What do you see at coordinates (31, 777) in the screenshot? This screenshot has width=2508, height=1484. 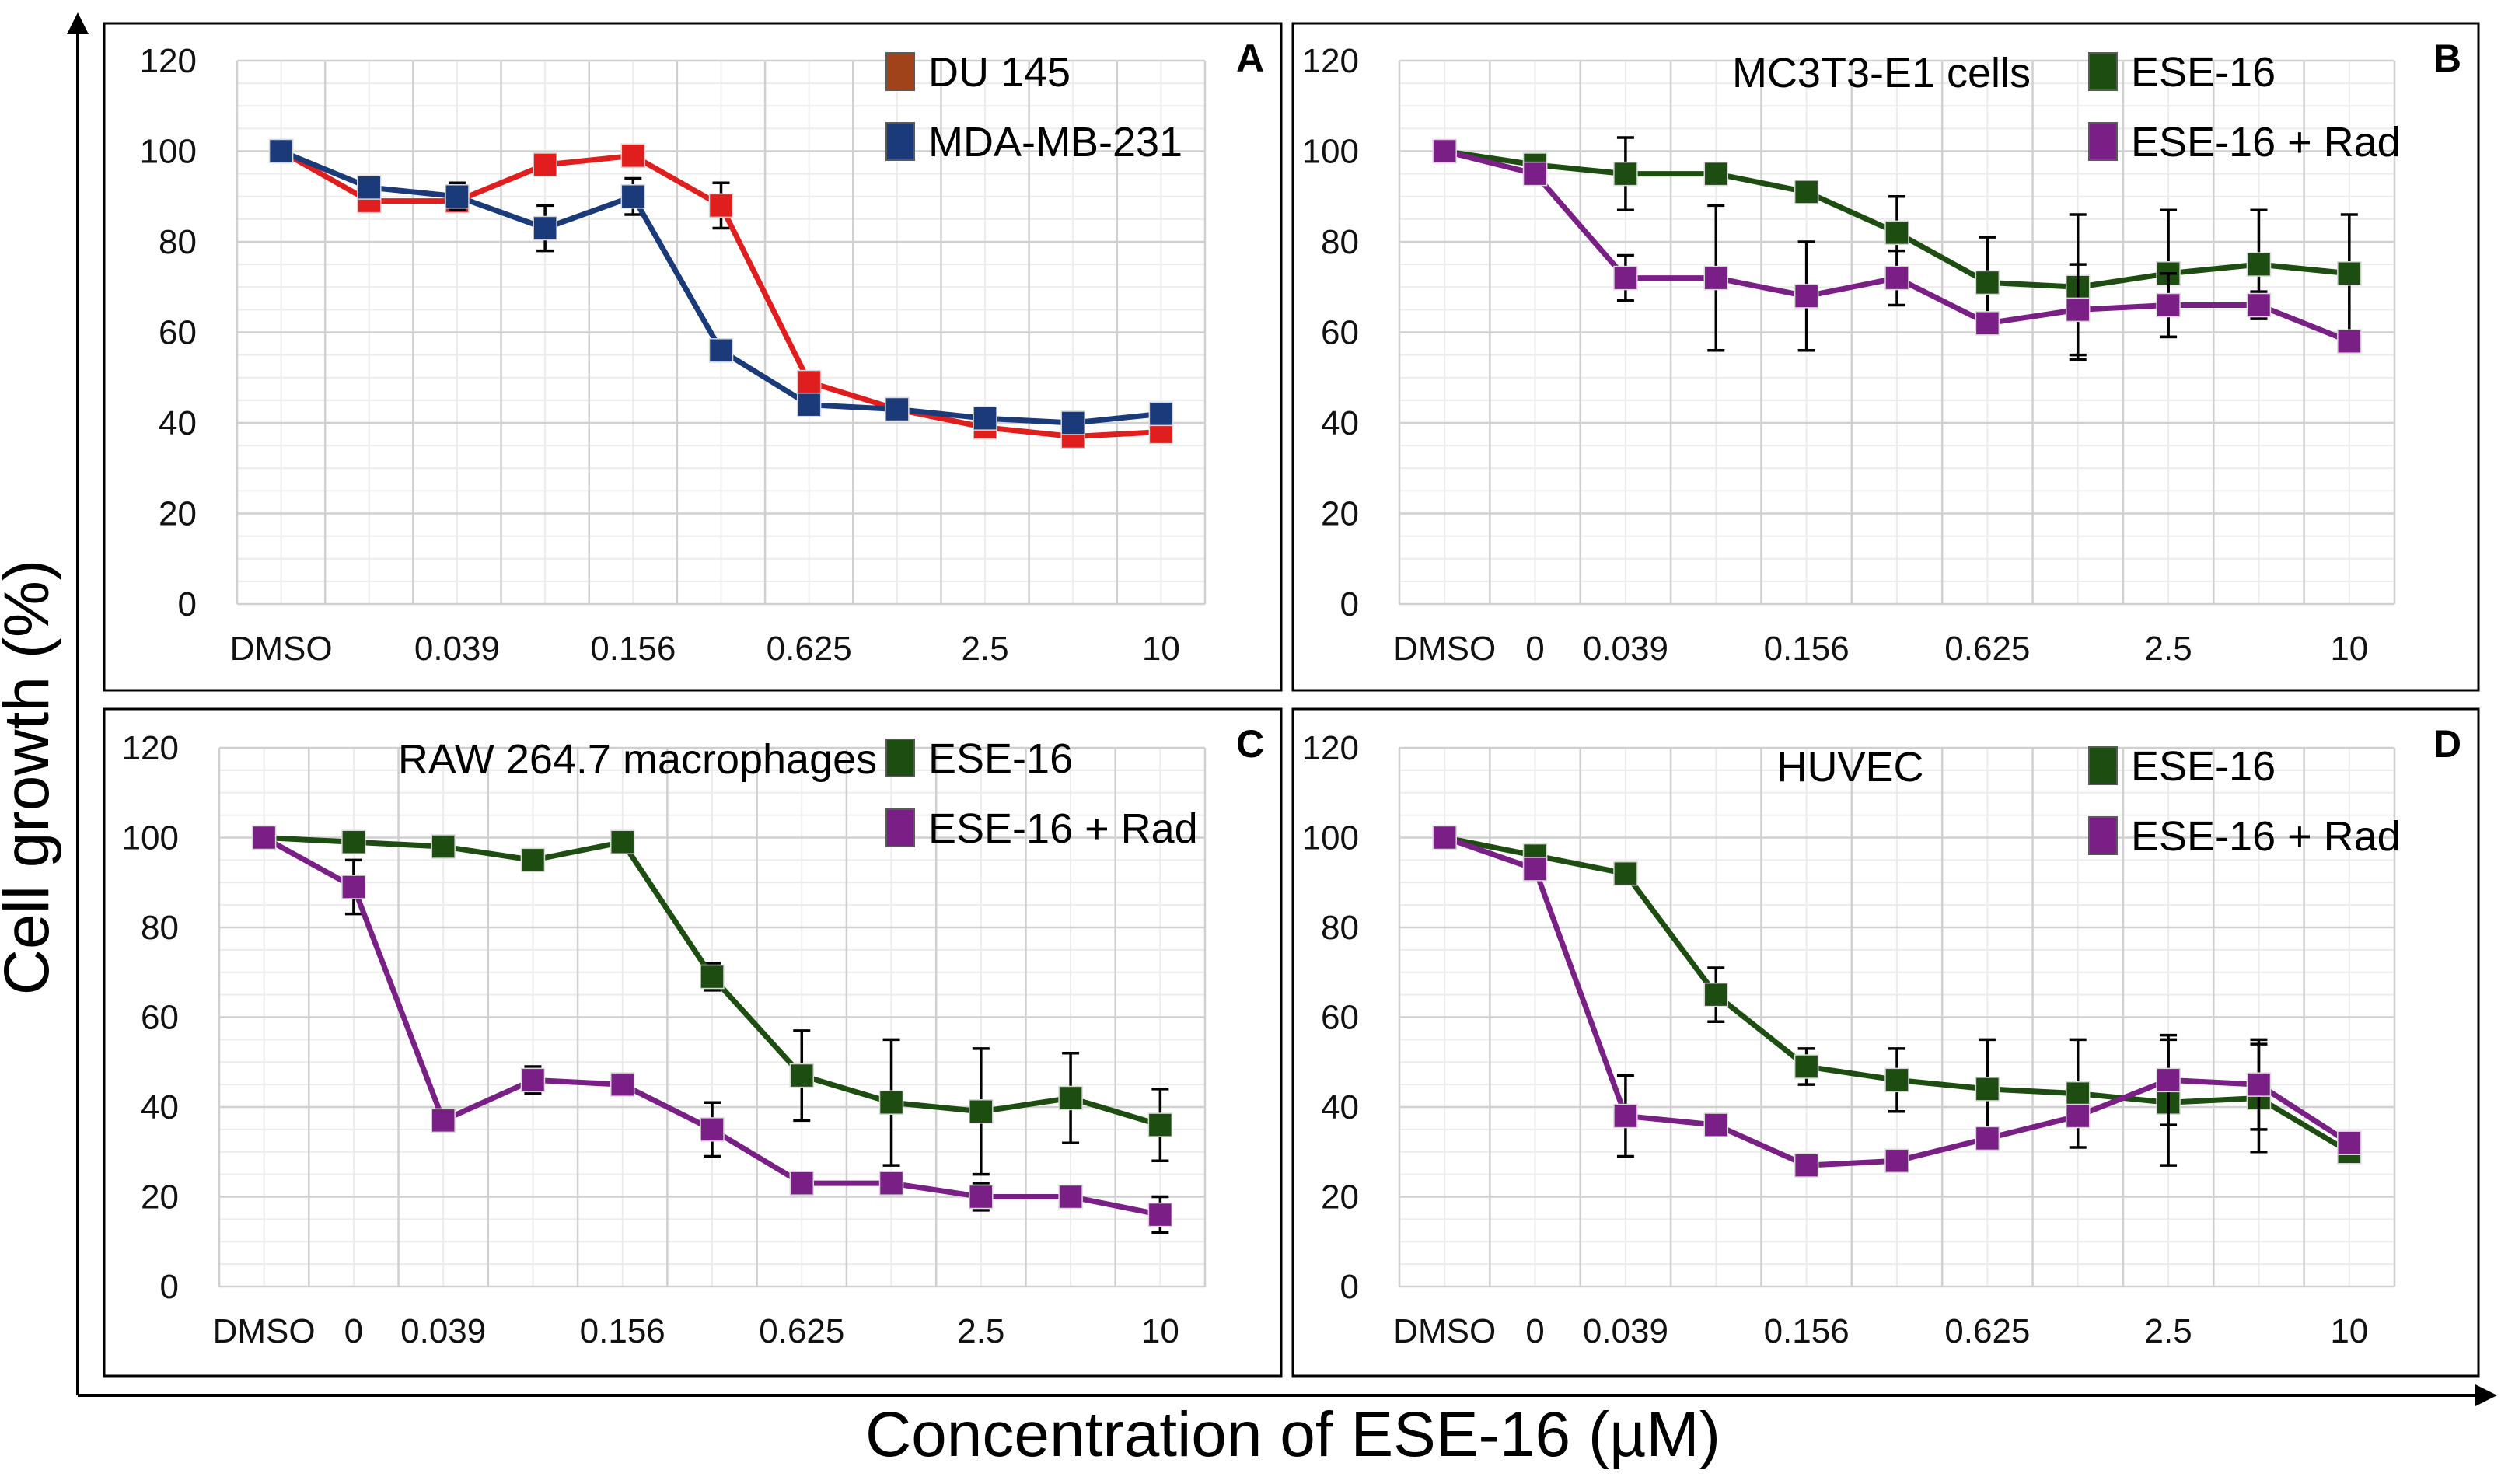 I see `y-axis-label: Cell growth (%)` at bounding box center [31, 777].